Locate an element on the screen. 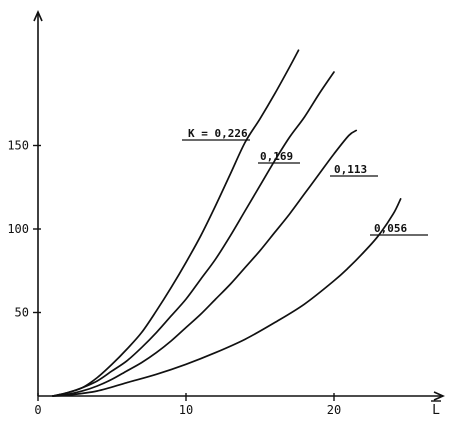  x-tick-label: 10 is located at coordinates (186, 410).